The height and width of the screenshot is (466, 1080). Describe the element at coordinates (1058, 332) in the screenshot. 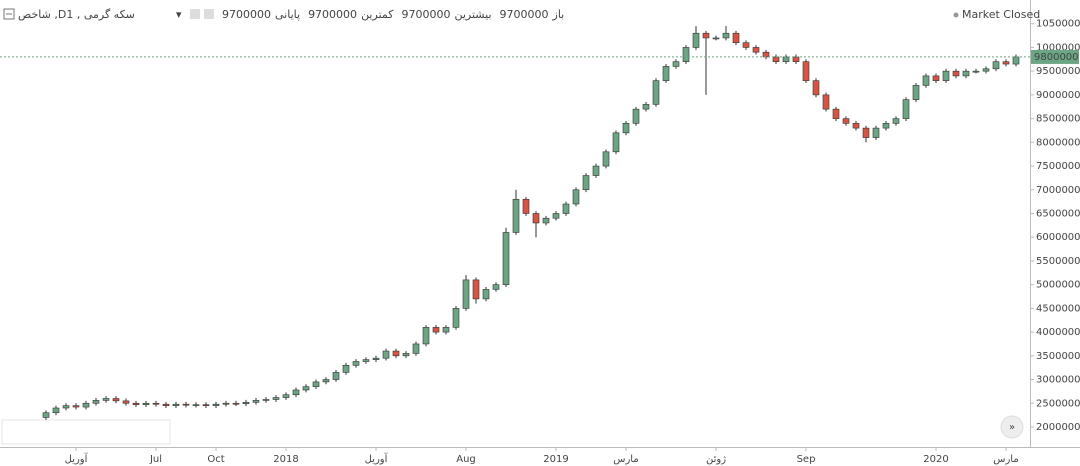

I see `y-tick-label: 4000000` at that location.